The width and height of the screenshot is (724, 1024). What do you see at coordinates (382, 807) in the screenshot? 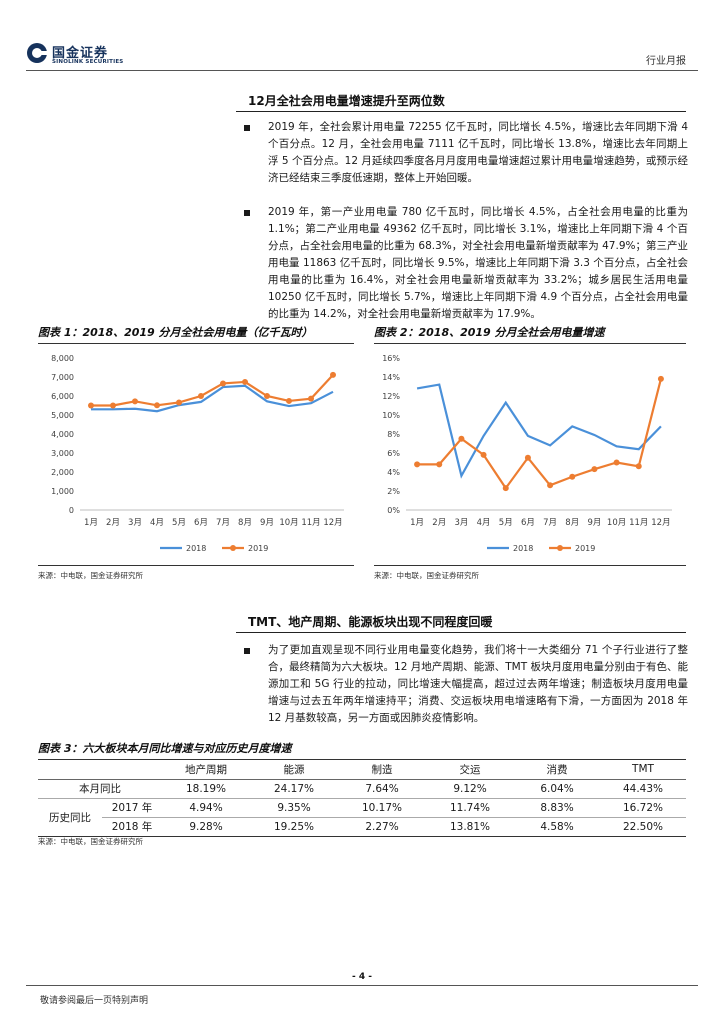
I see `table-cell: 10.17%` at bounding box center [382, 807].